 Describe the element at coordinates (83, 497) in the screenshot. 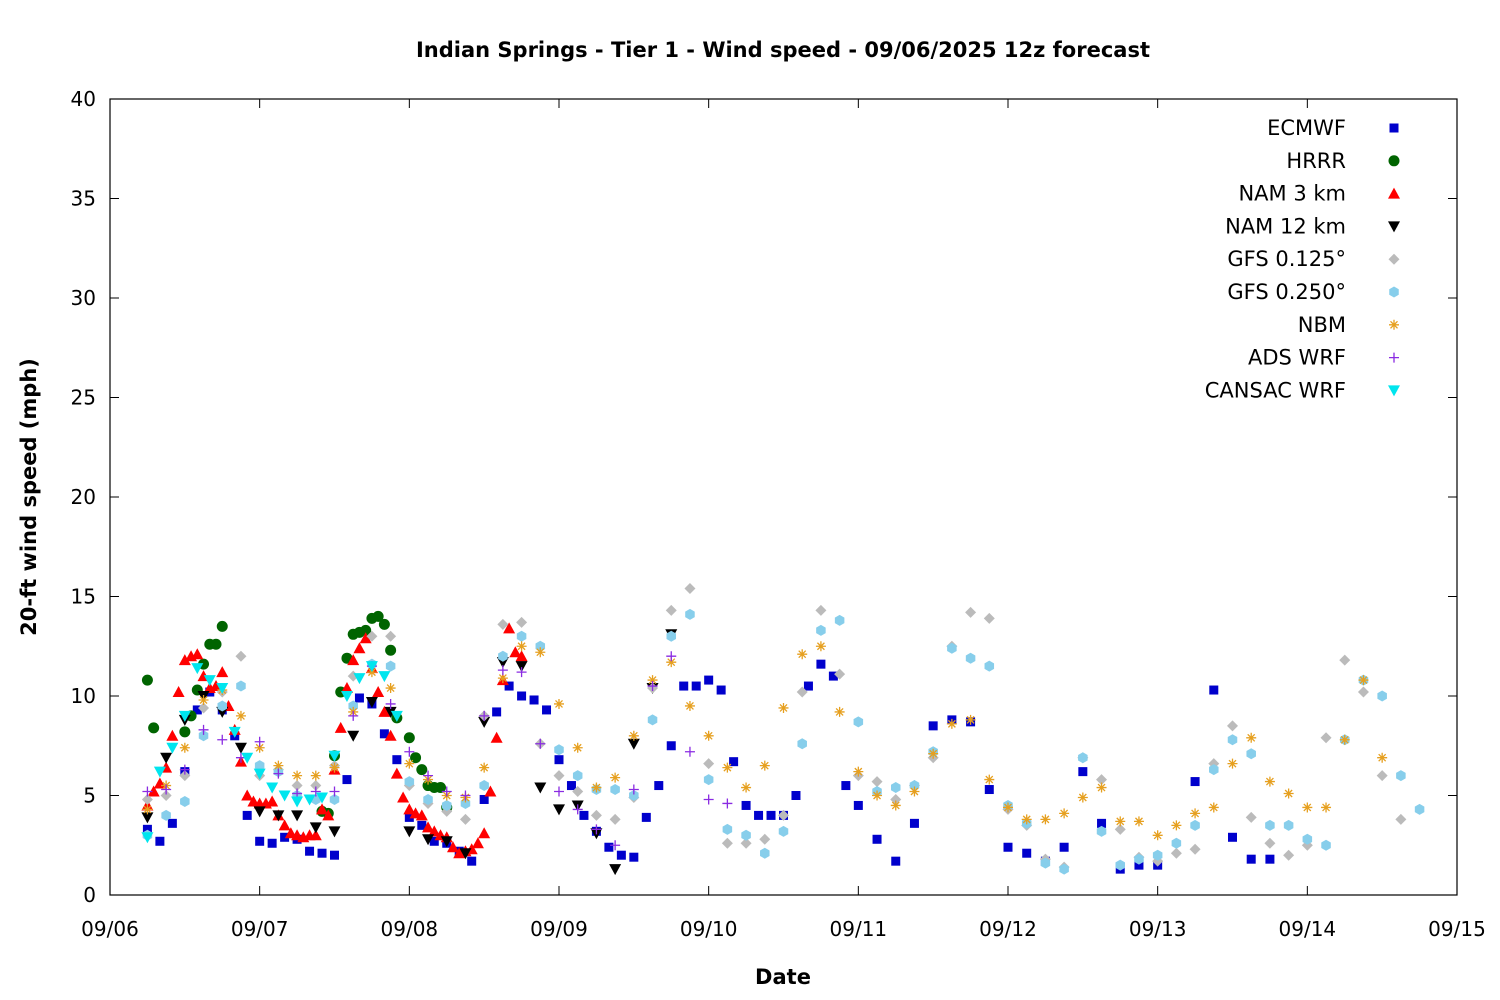

I see `y-tick-label: 20` at that location.